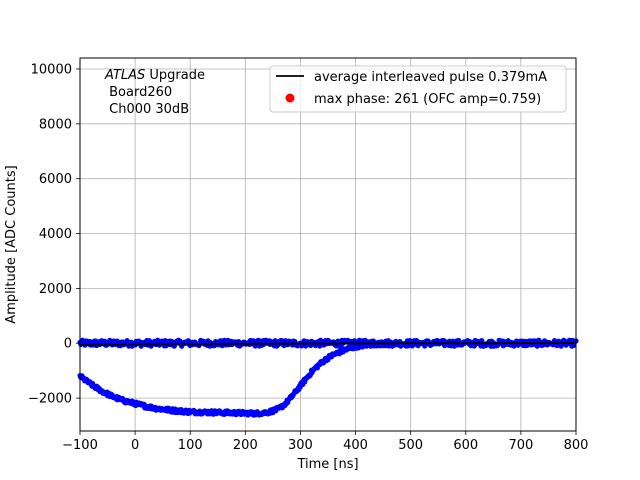  What do you see at coordinates (290, 98) in the screenshot?
I see `legend-marker-swatch` at bounding box center [290, 98].